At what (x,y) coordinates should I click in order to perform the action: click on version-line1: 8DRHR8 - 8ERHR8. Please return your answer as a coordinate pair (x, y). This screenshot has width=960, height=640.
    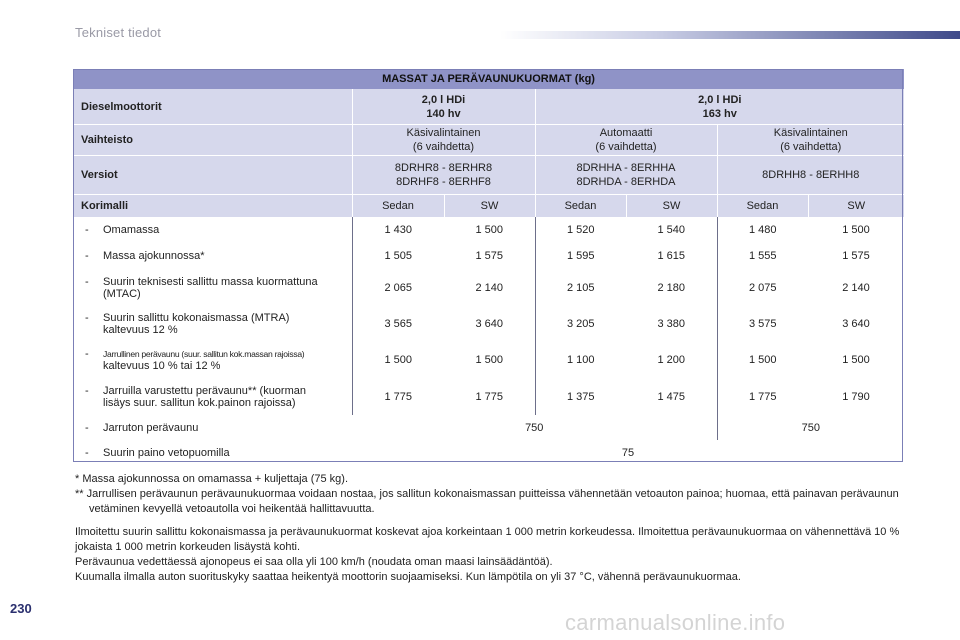
    Looking at the image, I should click on (443, 168).